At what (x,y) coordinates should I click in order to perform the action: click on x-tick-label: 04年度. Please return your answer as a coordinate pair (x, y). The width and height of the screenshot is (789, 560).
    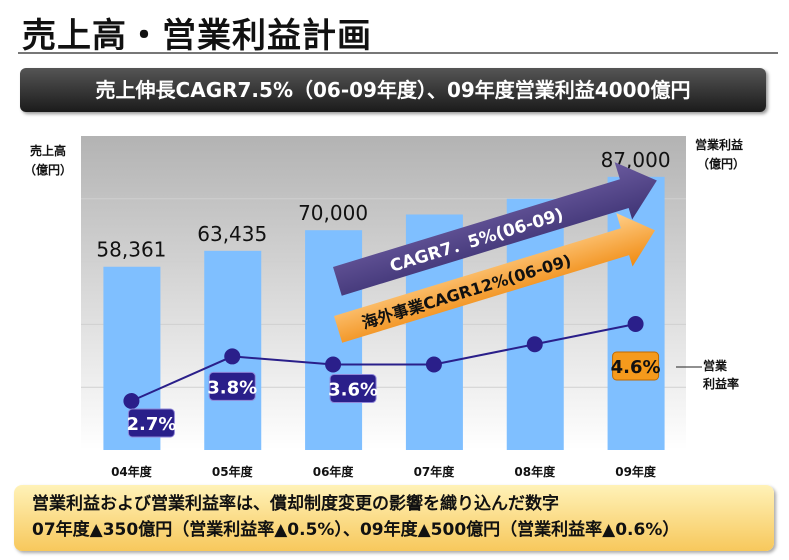
    Looking at the image, I should click on (132, 471).